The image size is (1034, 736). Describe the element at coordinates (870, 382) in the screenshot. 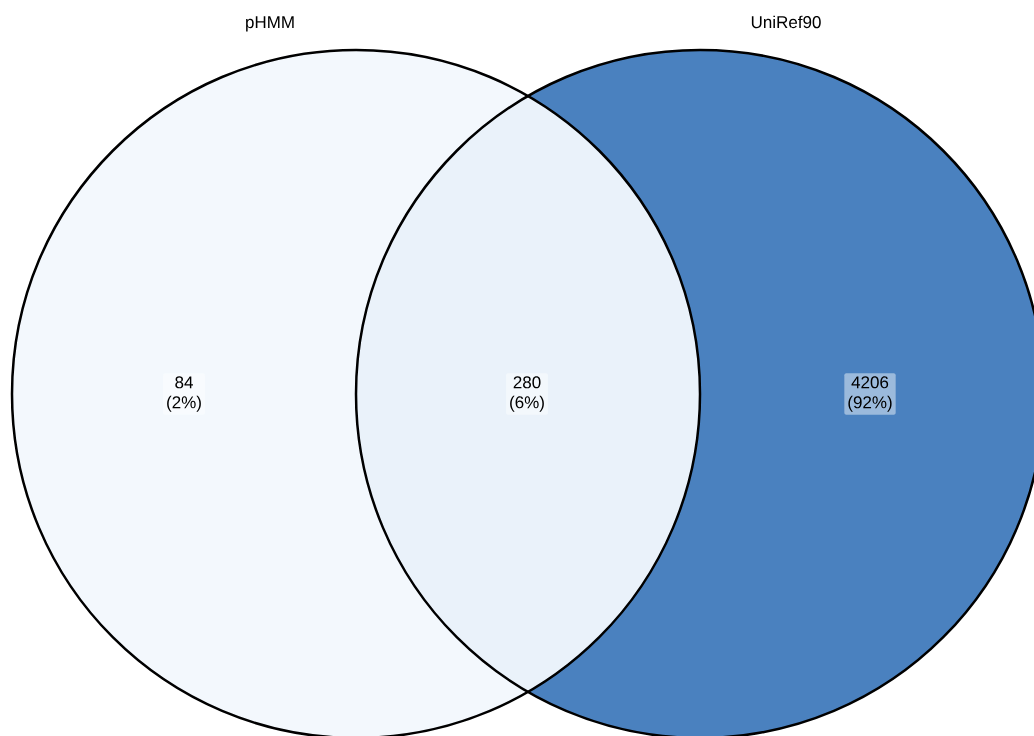

I see `data-label: 4206` at that location.